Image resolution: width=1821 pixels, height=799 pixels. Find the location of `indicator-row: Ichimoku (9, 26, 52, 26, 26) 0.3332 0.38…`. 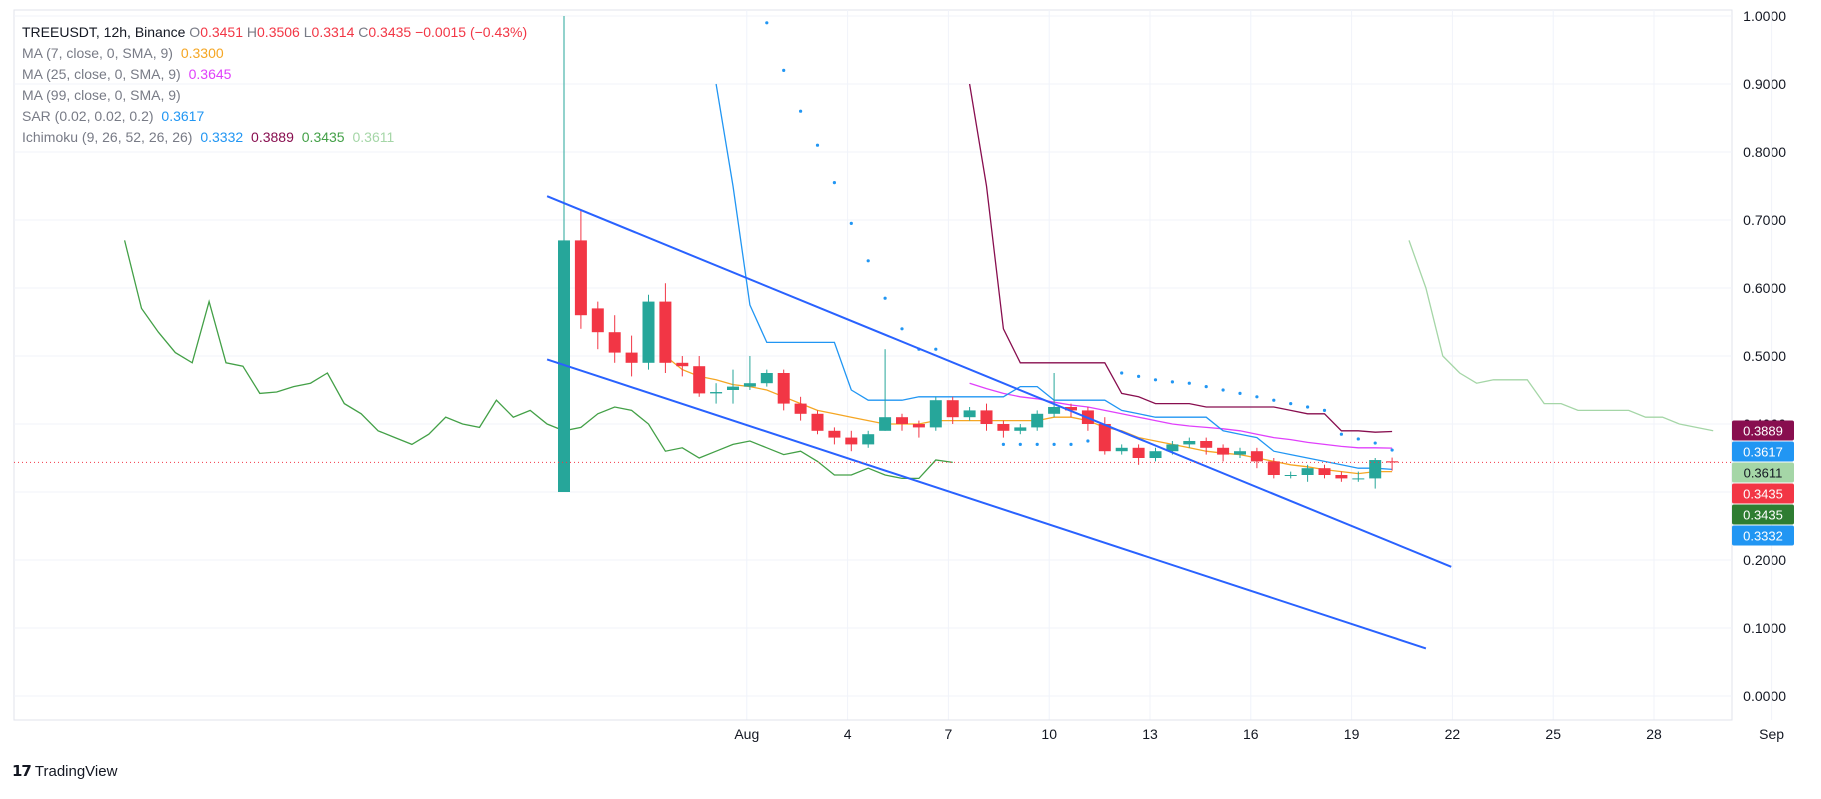

indicator-row: Ichimoku (9, 26, 52, 26, 26) 0.3332 0.38… is located at coordinates (274, 137).